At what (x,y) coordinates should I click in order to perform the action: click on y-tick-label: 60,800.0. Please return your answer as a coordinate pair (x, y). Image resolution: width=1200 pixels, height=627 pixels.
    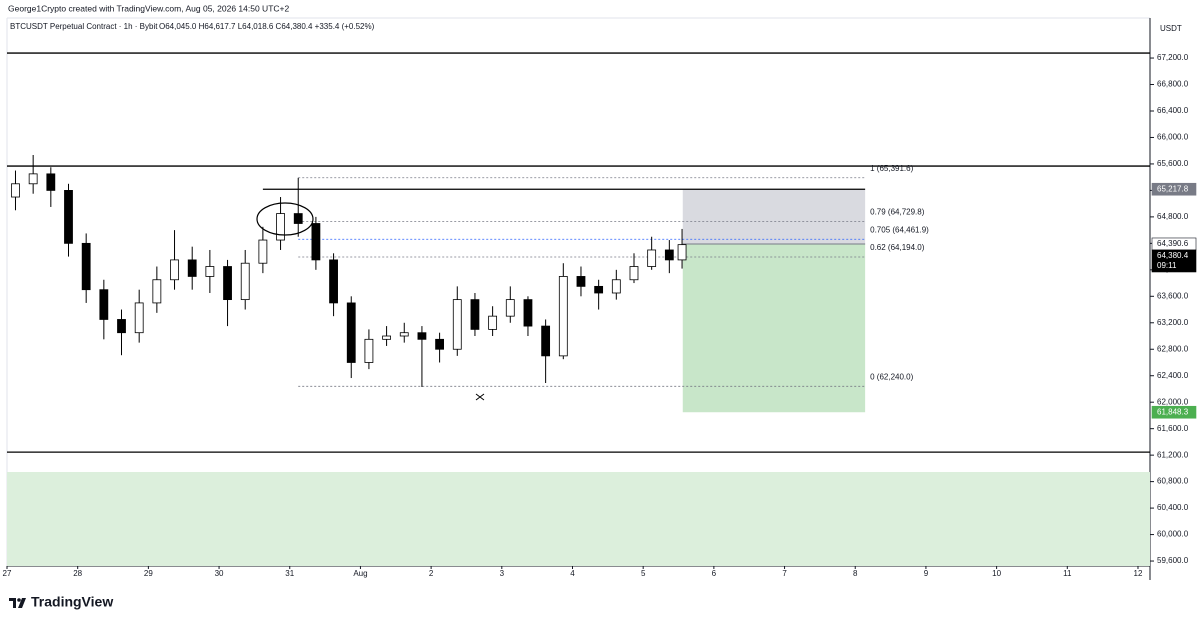
    Looking at the image, I should click on (1173, 481).